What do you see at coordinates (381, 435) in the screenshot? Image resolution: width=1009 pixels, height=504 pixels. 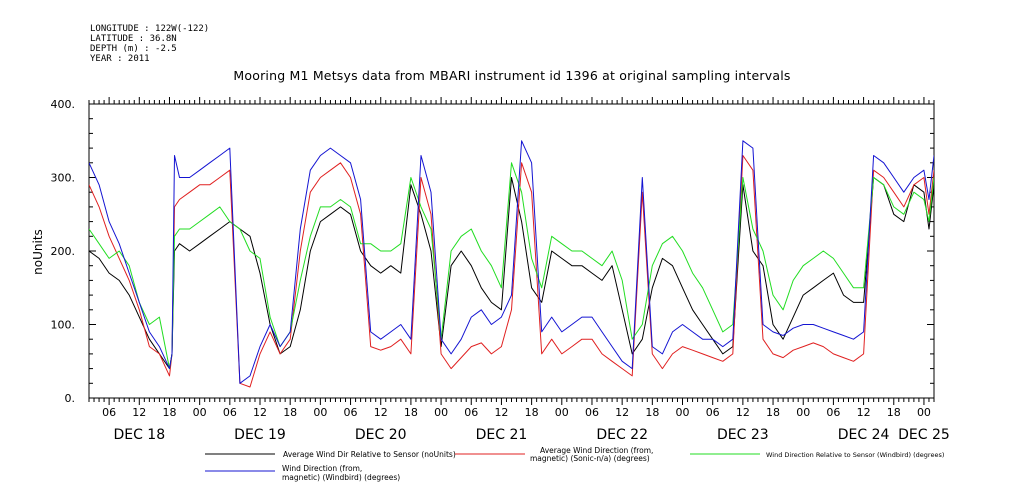 I see `x-day-label: DEC 20` at bounding box center [381, 435].